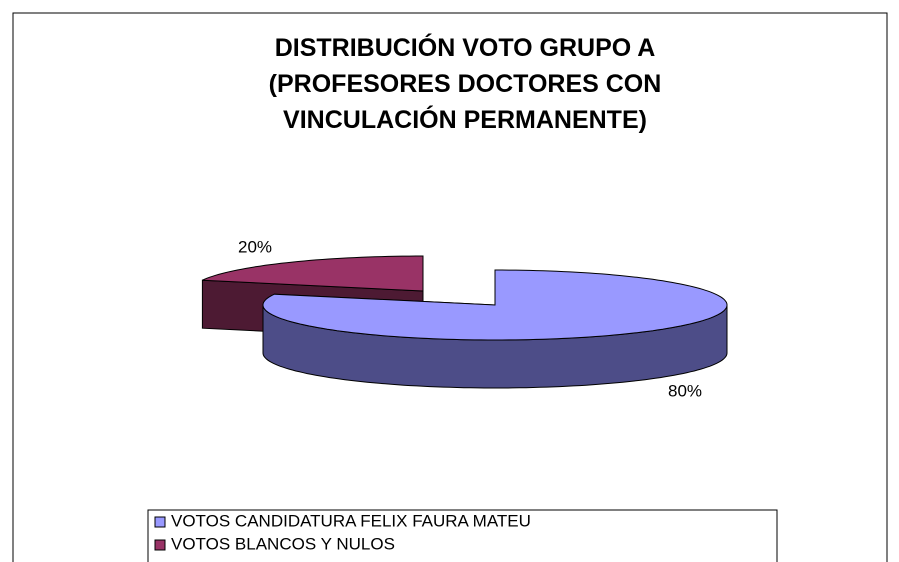 The width and height of the screenshot is (899, 562). What do you see at coordinates (685, 390) in the screenshot?
I see `data-label: 80%` at bounding box center [685, 390].